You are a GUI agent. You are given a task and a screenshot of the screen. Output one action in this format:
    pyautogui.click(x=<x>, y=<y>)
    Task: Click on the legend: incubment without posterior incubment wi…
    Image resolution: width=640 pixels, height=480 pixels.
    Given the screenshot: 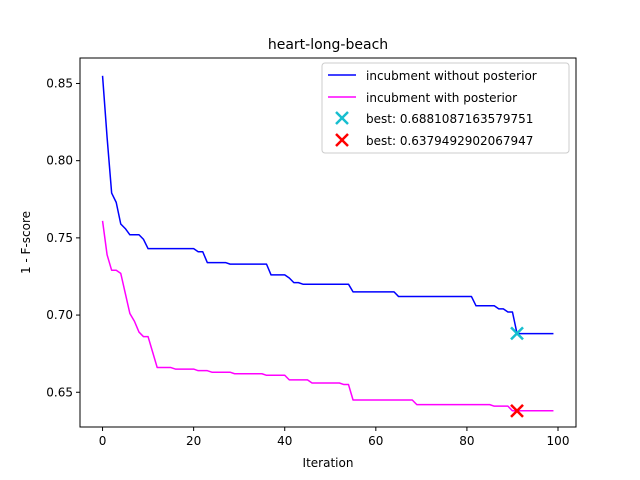 What is the action you would take?
    pyautogui.click(x=445, y=108)
    